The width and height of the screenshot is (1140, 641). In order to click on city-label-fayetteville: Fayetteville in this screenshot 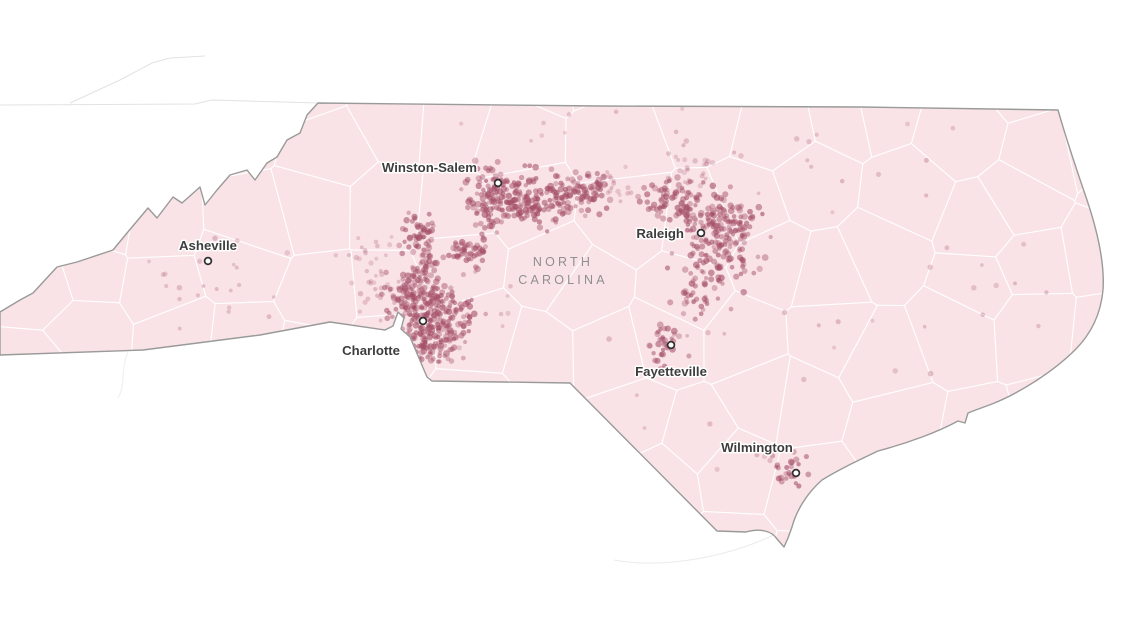, I will do `click(671, 371)`.